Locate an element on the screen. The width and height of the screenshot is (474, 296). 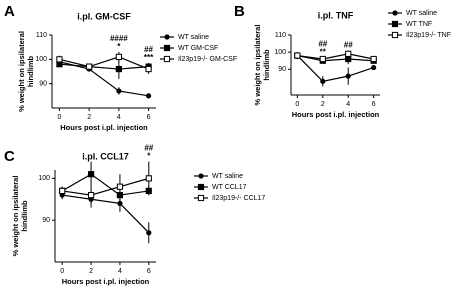
legend-label: WT GM-CSF is located at coordinates (198, 48).